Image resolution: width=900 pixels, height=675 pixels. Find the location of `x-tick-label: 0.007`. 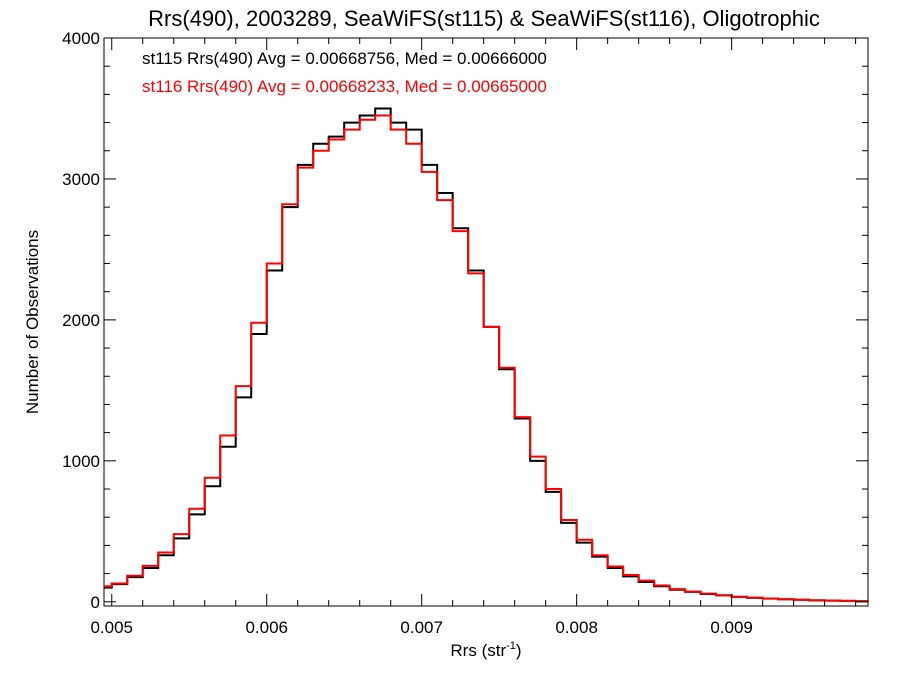

x-tick-label: 0.007 is located at coordinates (421, 627).